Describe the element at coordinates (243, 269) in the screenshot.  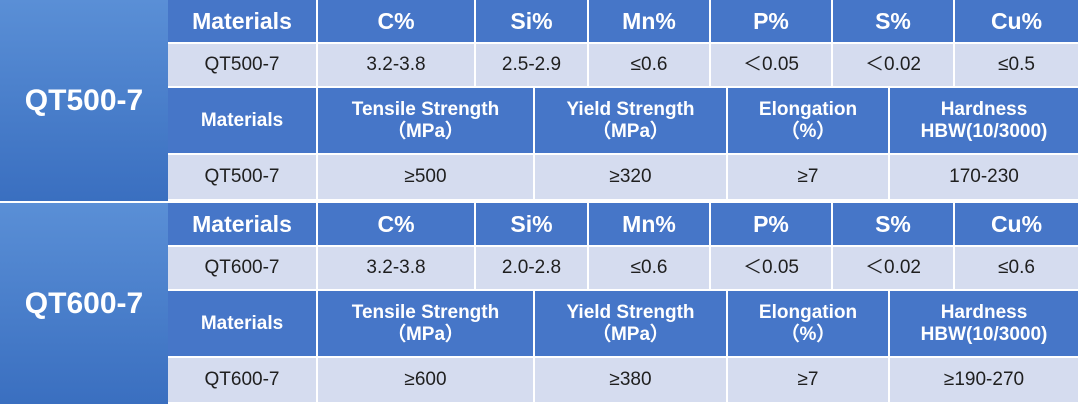
I see `chem-value-materials: QT600-7` at that location.